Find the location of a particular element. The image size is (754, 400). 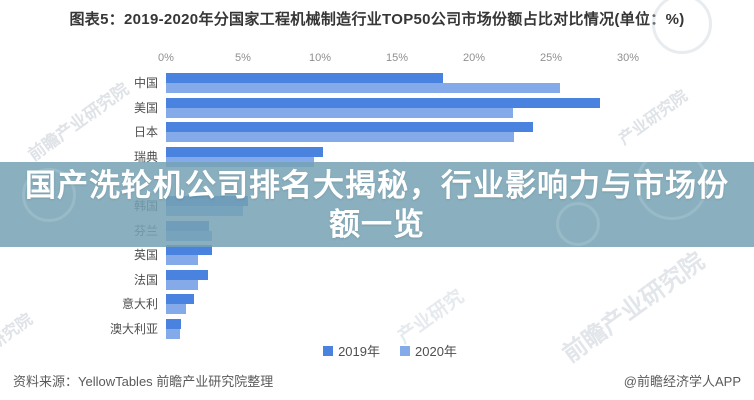

category-label: 中国 is located at coordinates (145, 83).